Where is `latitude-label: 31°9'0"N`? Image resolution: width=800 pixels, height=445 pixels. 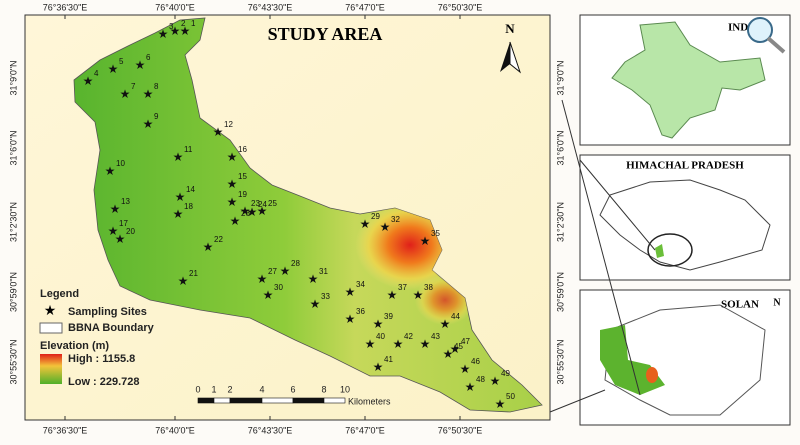
latitude-label: 31°9'0"N is located at coordinates (13, 77).